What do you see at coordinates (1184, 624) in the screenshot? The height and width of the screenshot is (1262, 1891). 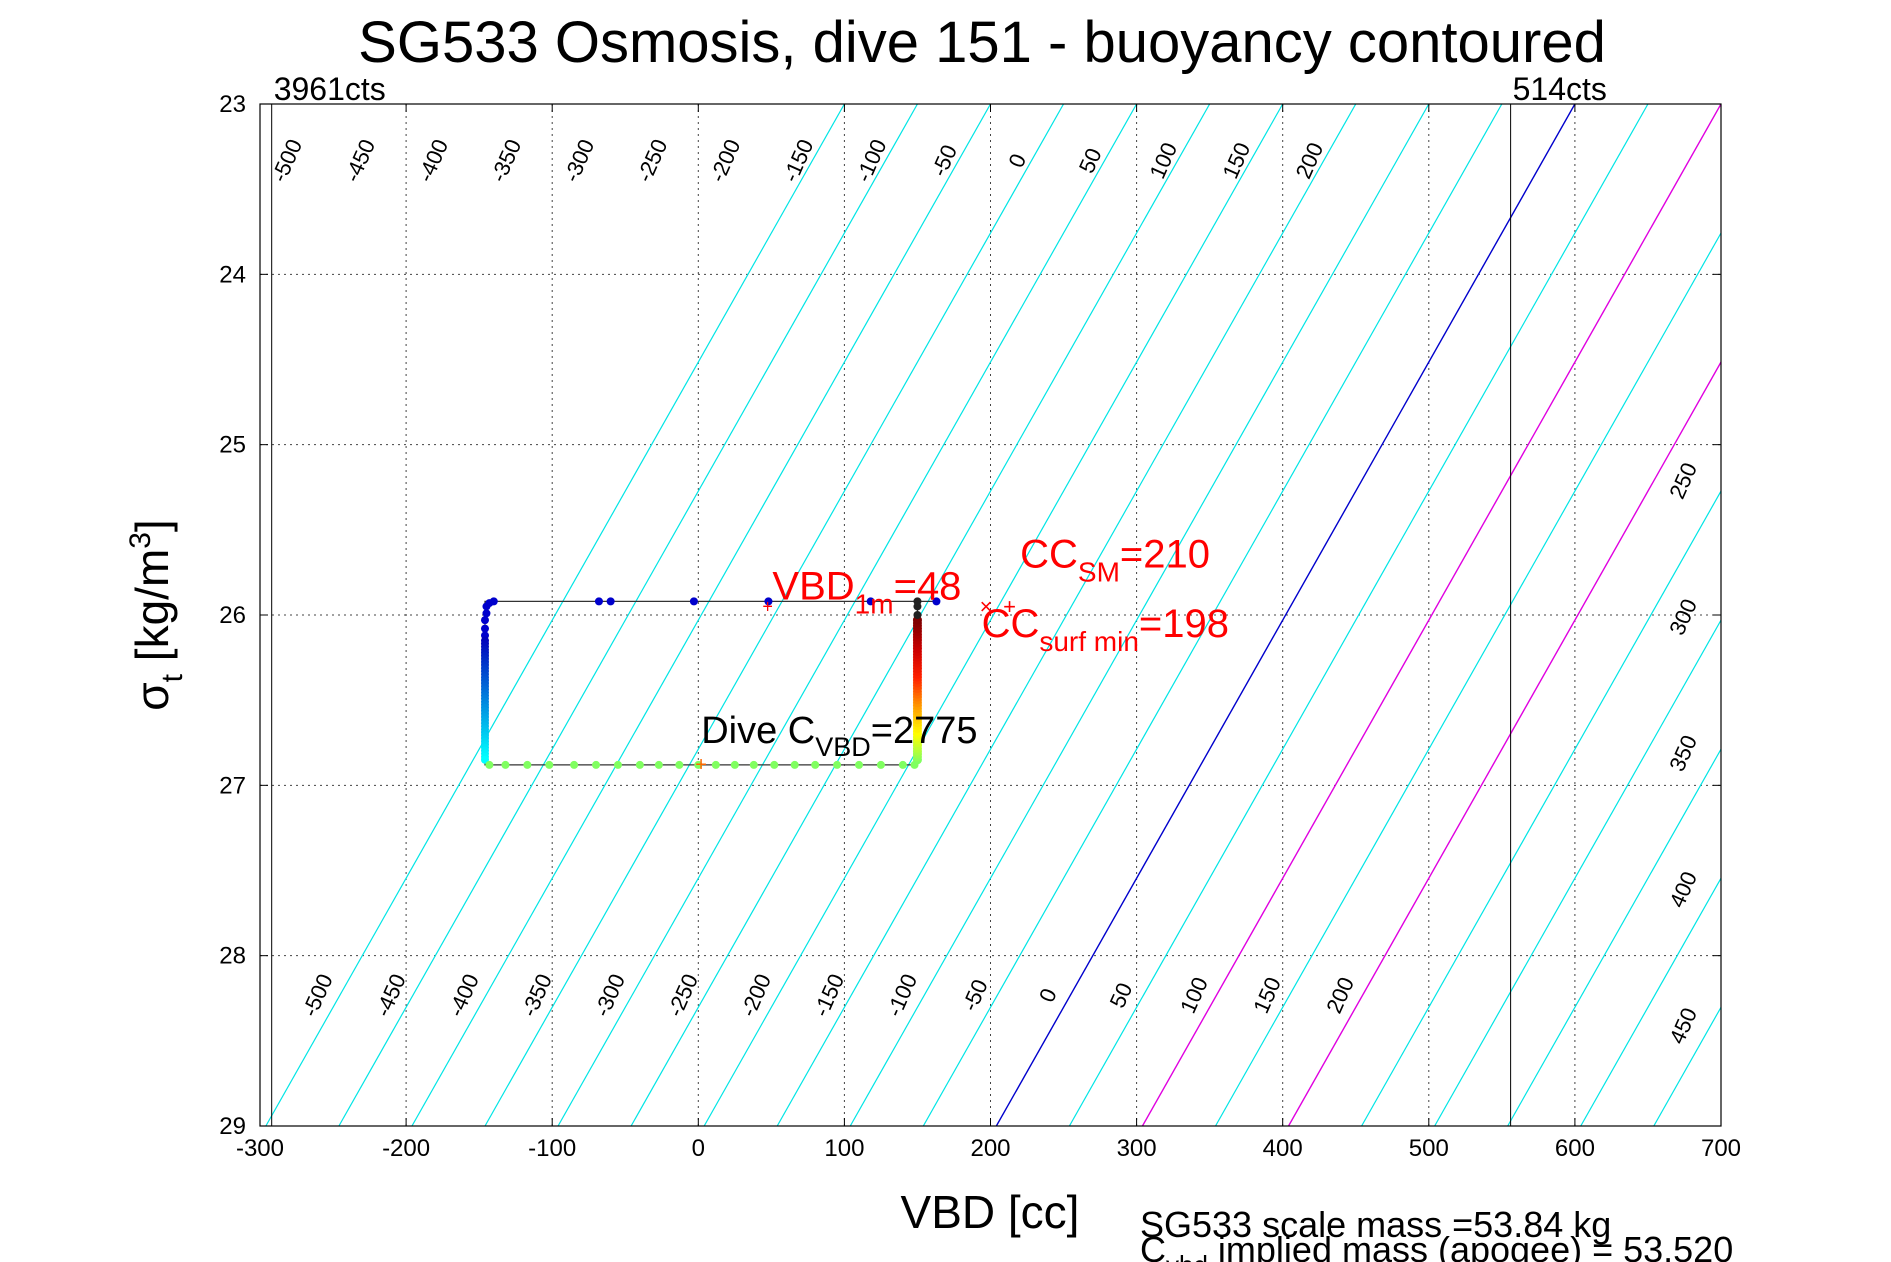 I see `ccsurf-label-value: =198` at bounding box center [1184, 624].